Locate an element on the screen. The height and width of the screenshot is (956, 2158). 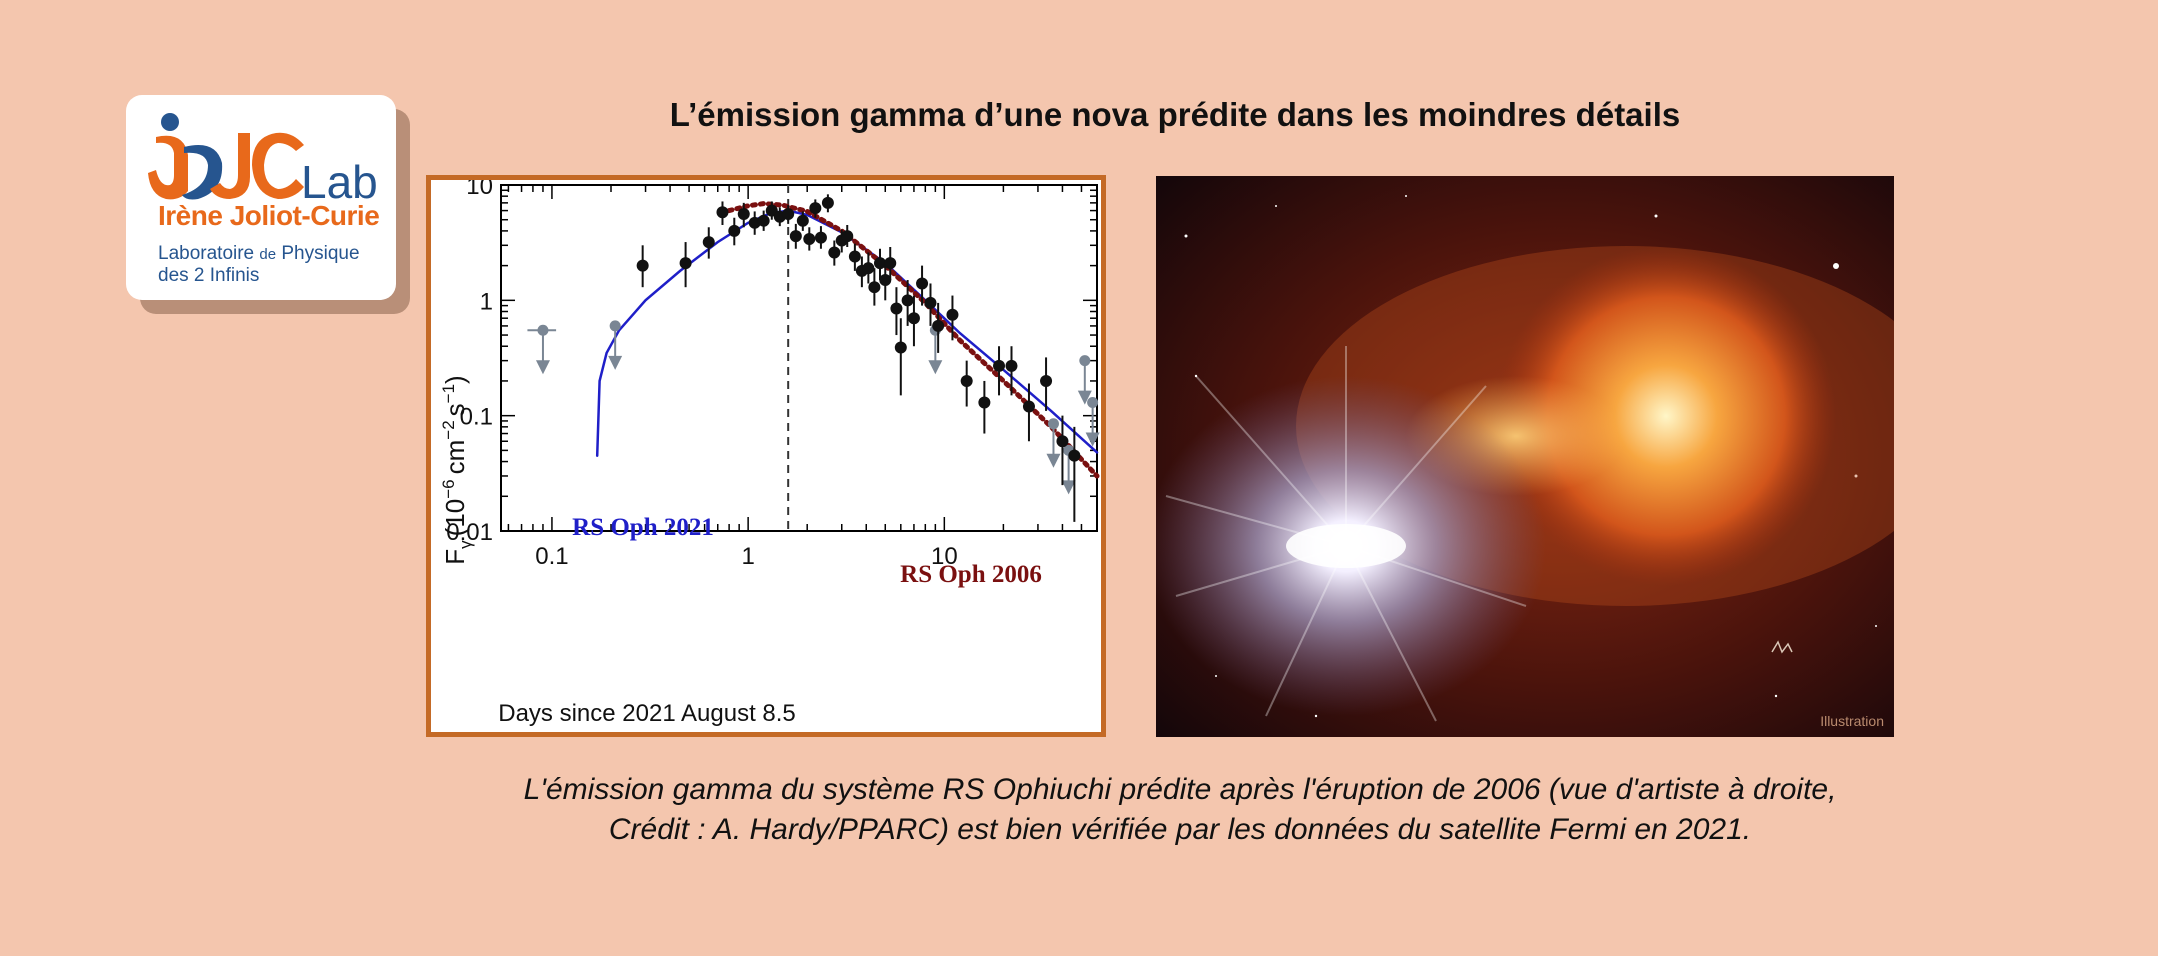
y-label-exp1: −6 is located at coordinates (448, 488).